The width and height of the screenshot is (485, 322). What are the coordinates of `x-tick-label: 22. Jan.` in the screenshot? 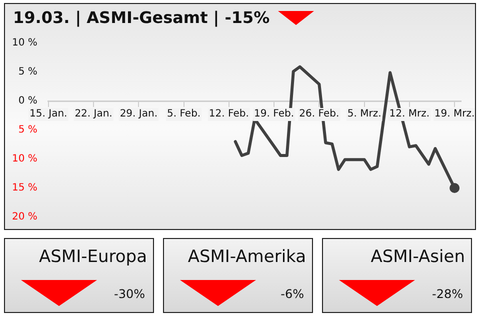 It's located at (93, 114).